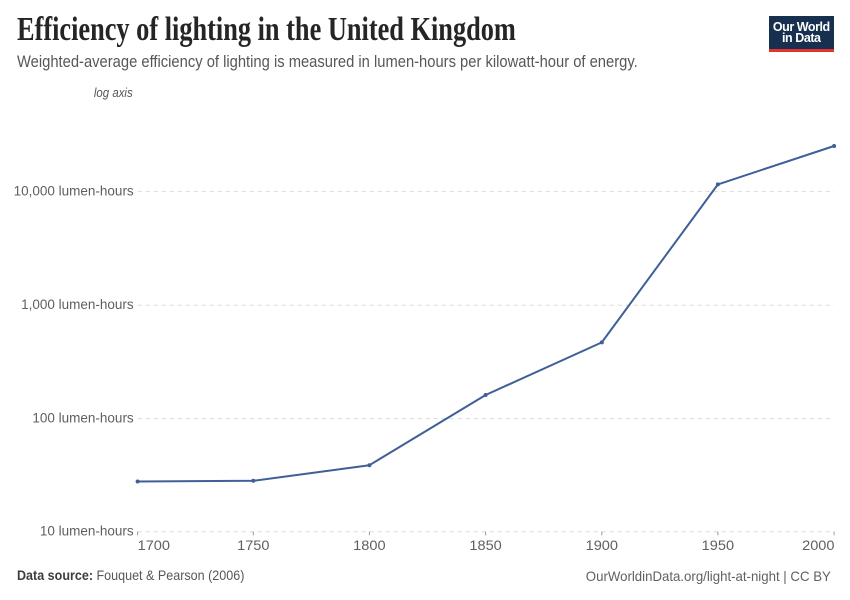 The width and height of the screenshot is (850, 600). Describe the element at coordinates (113, 92) in the screenshot. I see `svg-text: log axis` at that location.